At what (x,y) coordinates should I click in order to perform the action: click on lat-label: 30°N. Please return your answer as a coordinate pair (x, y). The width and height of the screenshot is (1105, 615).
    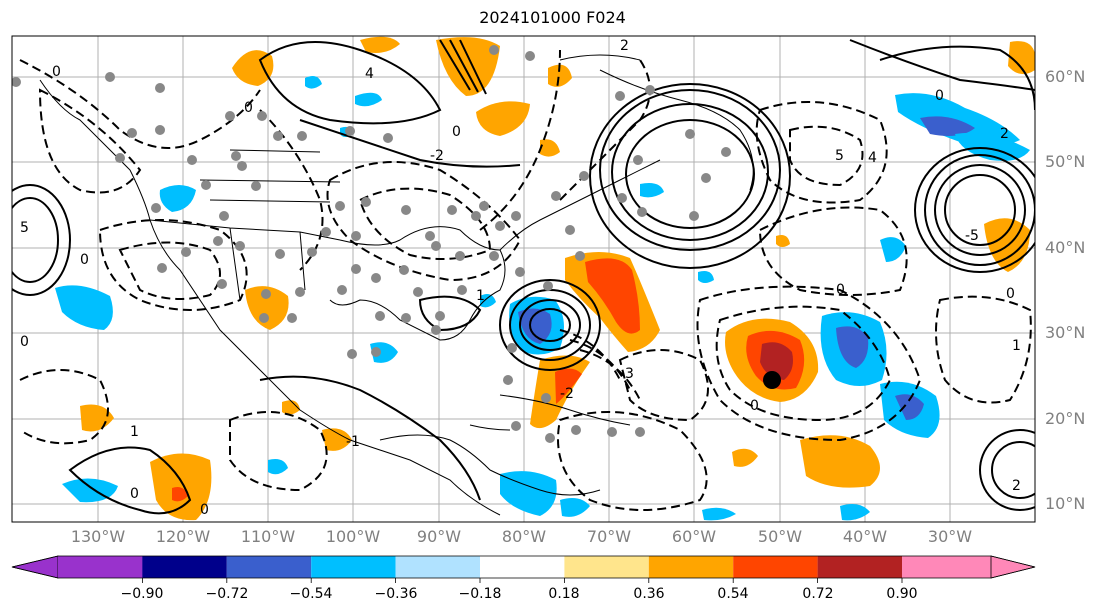
    Looking at the image, I should click on (1065, 332).